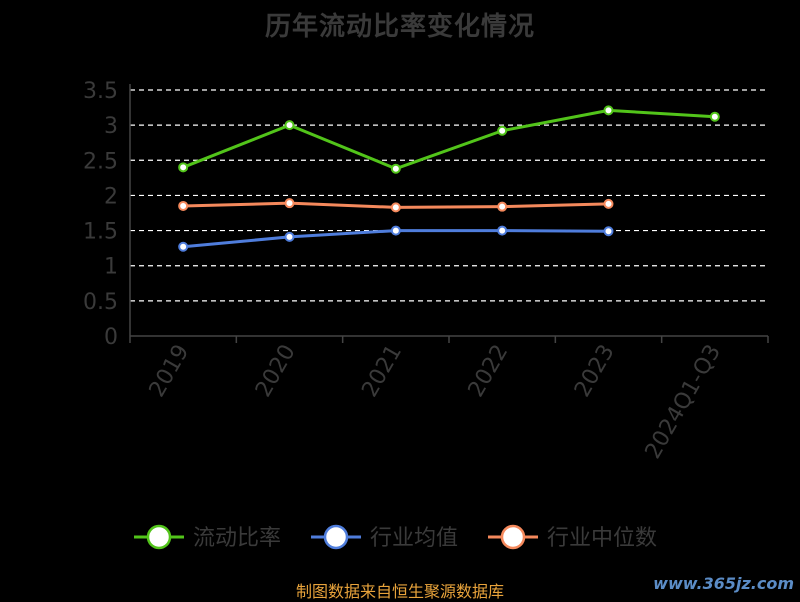 This screenshot has height=602, width=800. I want to click on legend: 流动比率 行业均值 行业中位数, so click(395, 537).